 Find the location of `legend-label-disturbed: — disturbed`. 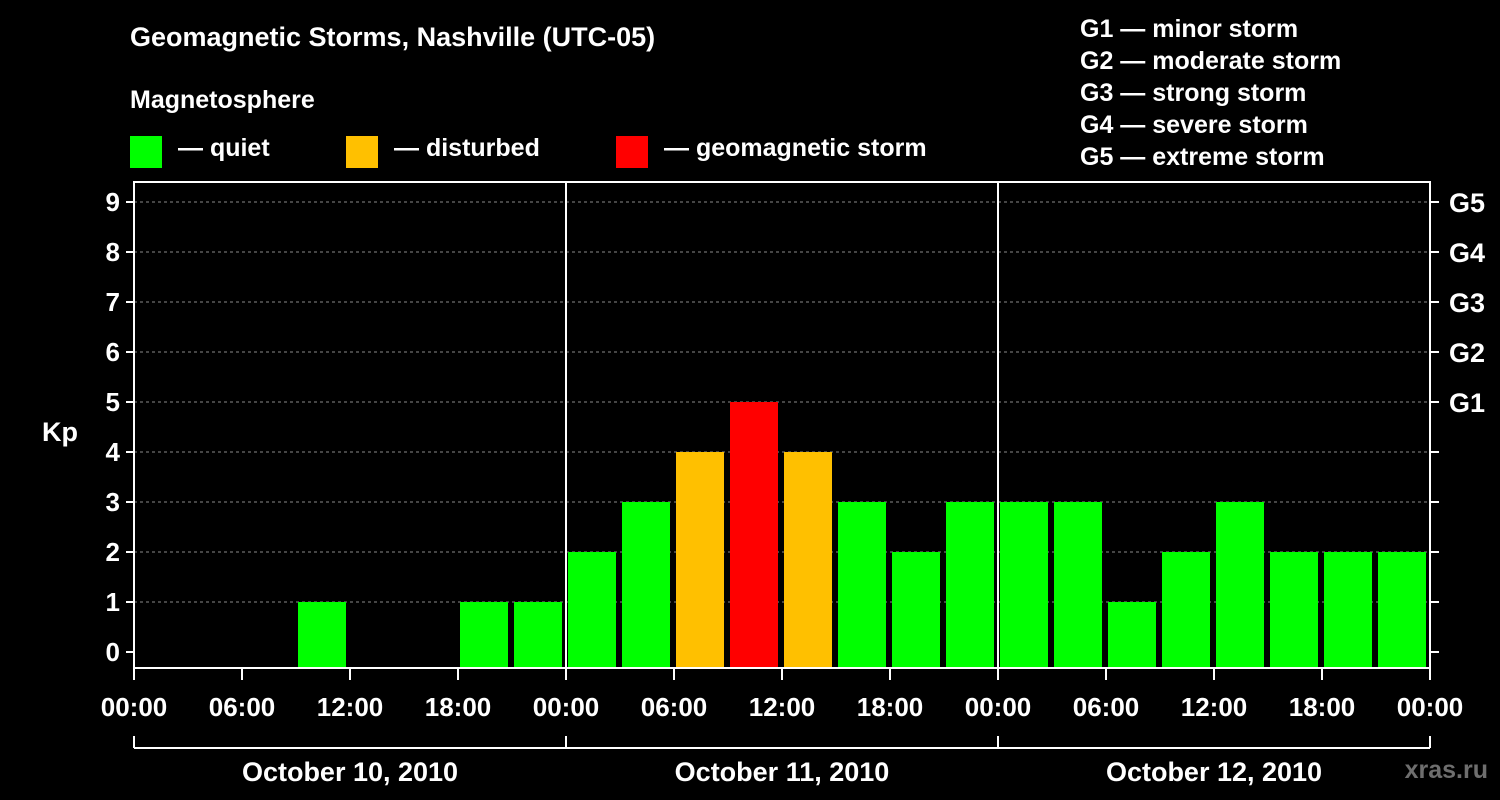

legend-label-disturbed: — disturbed is located at coordinates (467, 148).